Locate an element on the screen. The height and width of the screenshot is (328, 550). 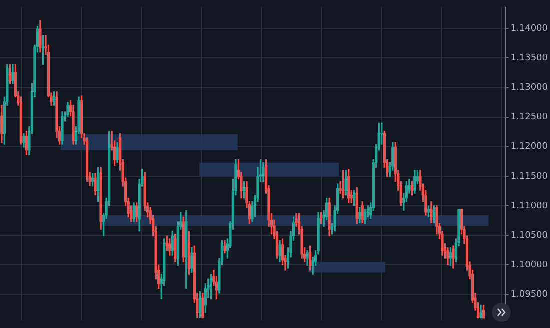
y-tick-label: 1.13500 is located at coordinates (529, 59).